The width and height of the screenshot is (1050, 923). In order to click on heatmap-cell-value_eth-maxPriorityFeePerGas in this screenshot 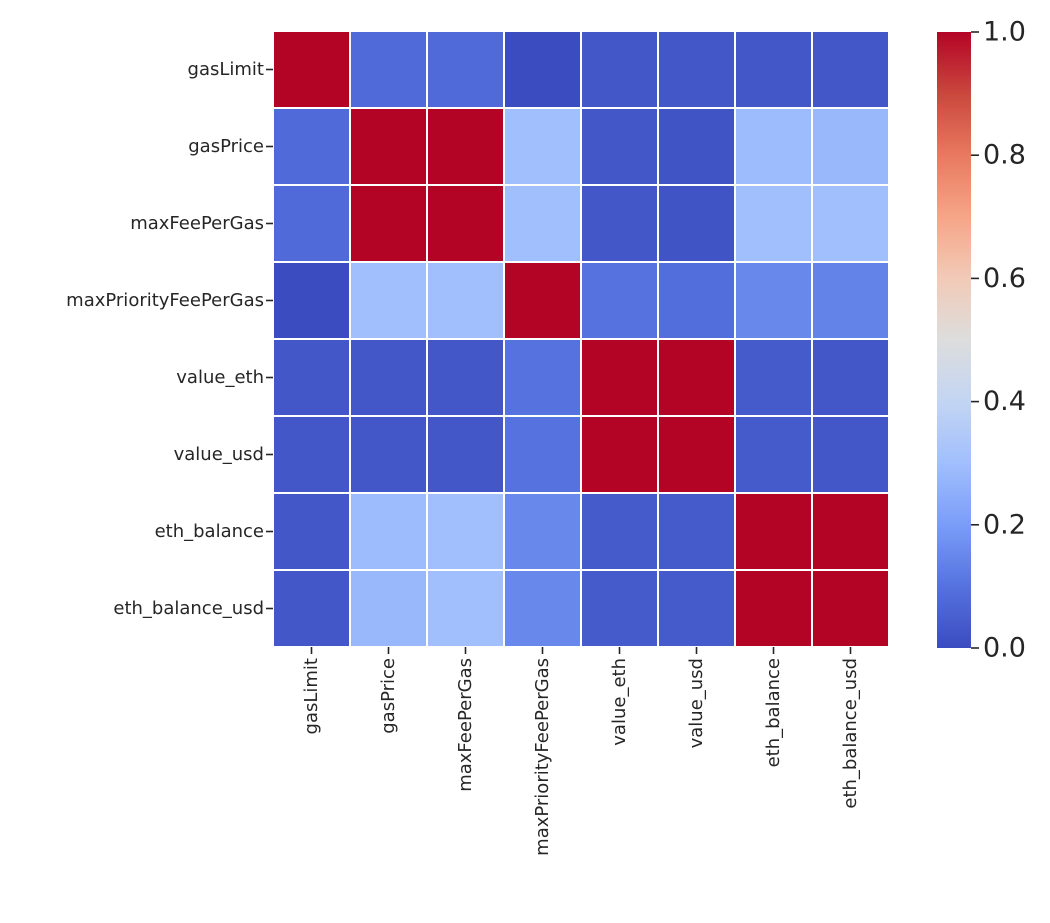, I will do `click(542, 377)`.